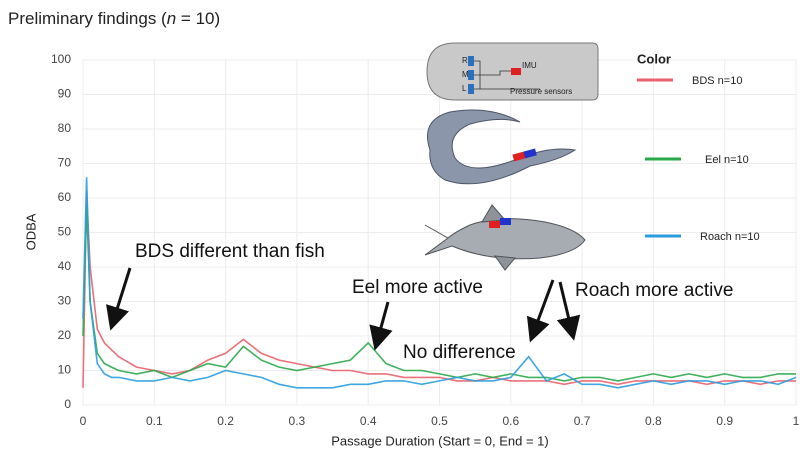 The height and width of the screenshot is (458, 803). I want to click on y-tick-label: 10, so click(65, 370).